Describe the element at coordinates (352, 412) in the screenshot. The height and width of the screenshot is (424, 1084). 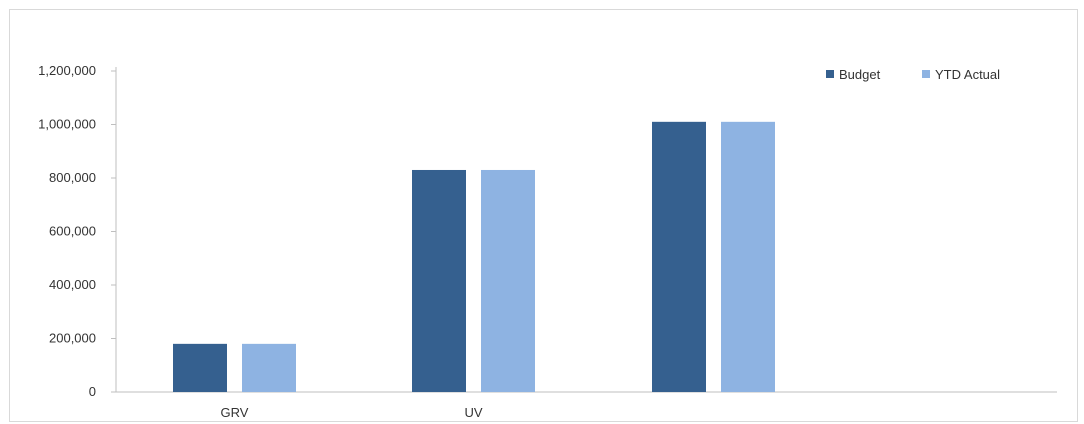
I see `x-labels: GRV UV` at that location.